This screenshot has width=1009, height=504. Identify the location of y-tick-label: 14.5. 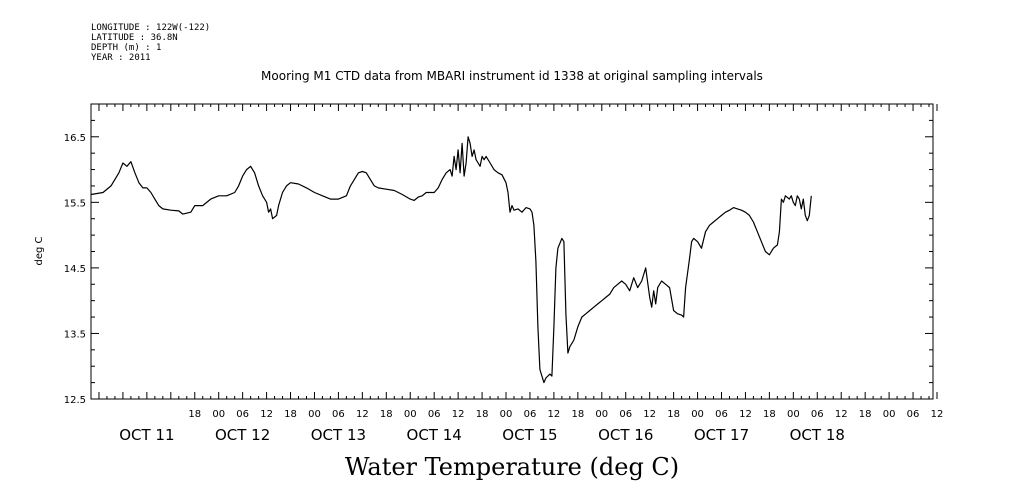
(75, 269).